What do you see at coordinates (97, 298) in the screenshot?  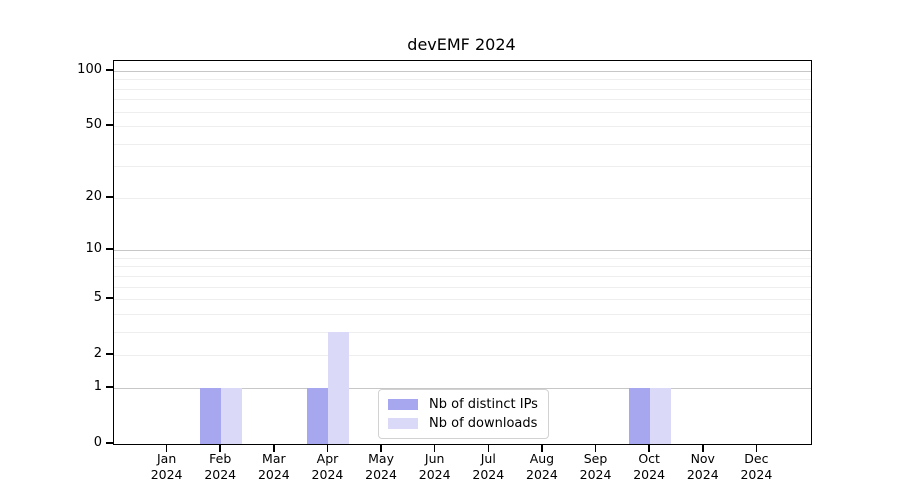 I see `y-axis-tick-label: 5` at bounding box center [97, 298].